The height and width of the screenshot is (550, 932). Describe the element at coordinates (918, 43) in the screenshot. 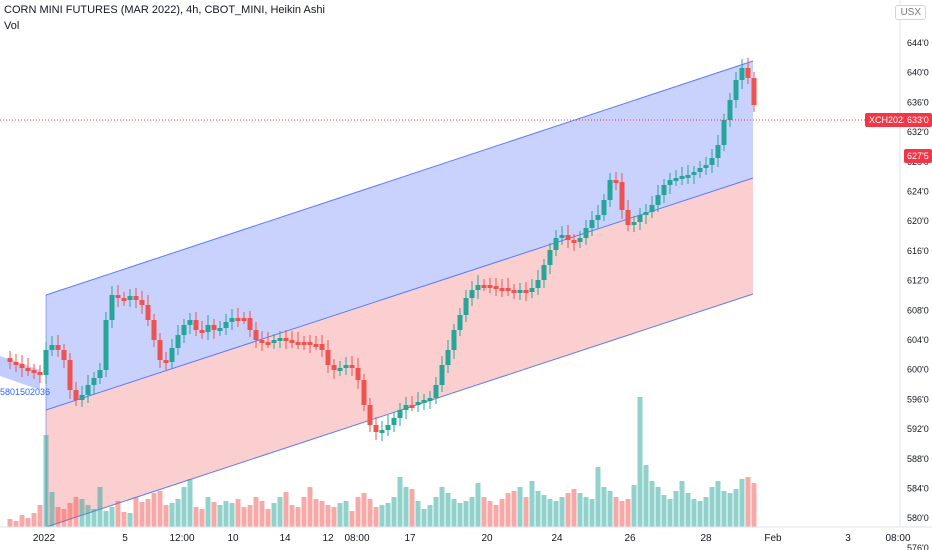

I see `price-tick-label: 644'0` at that location.